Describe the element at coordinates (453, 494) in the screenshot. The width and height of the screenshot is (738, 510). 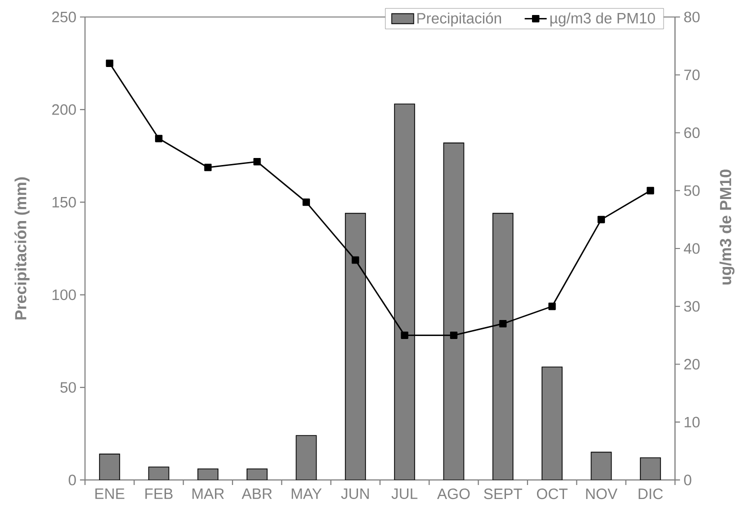
I see `x-tick-label: AGO` at that location.